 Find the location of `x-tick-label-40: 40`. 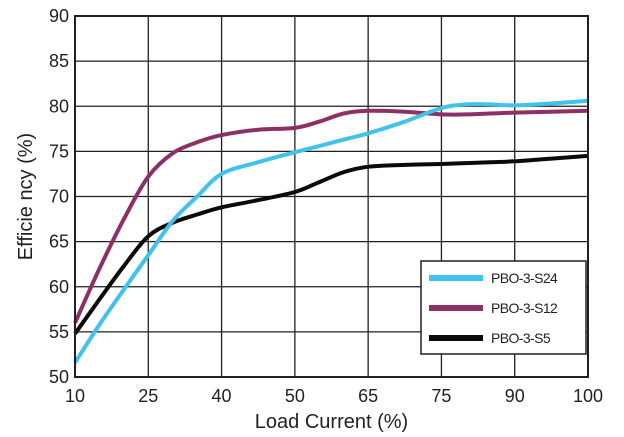

x-tick-label-40: 40 is located at coordinates (222, 396).